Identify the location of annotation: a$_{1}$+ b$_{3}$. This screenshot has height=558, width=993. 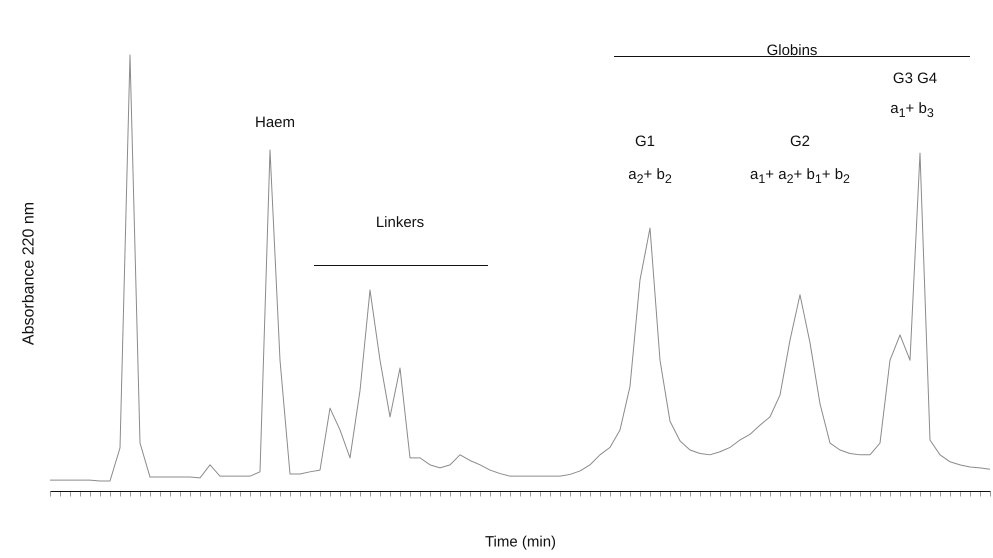
(912, 110).